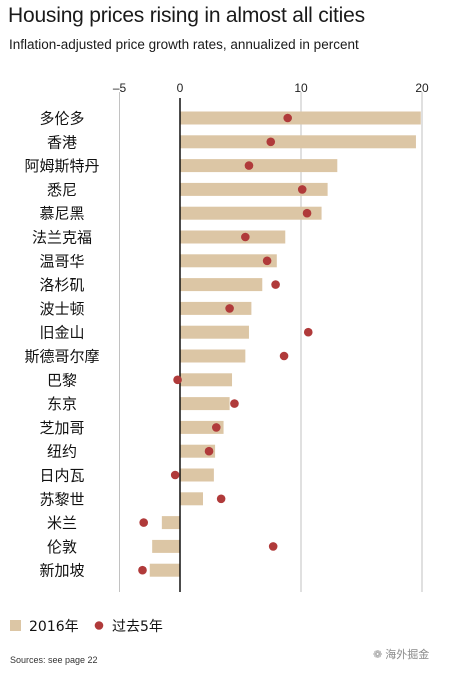  What do you see at coordinates (61, 261) in the screenshot?
I see `category-label: 温哥华` at bounding box center [61, 261].